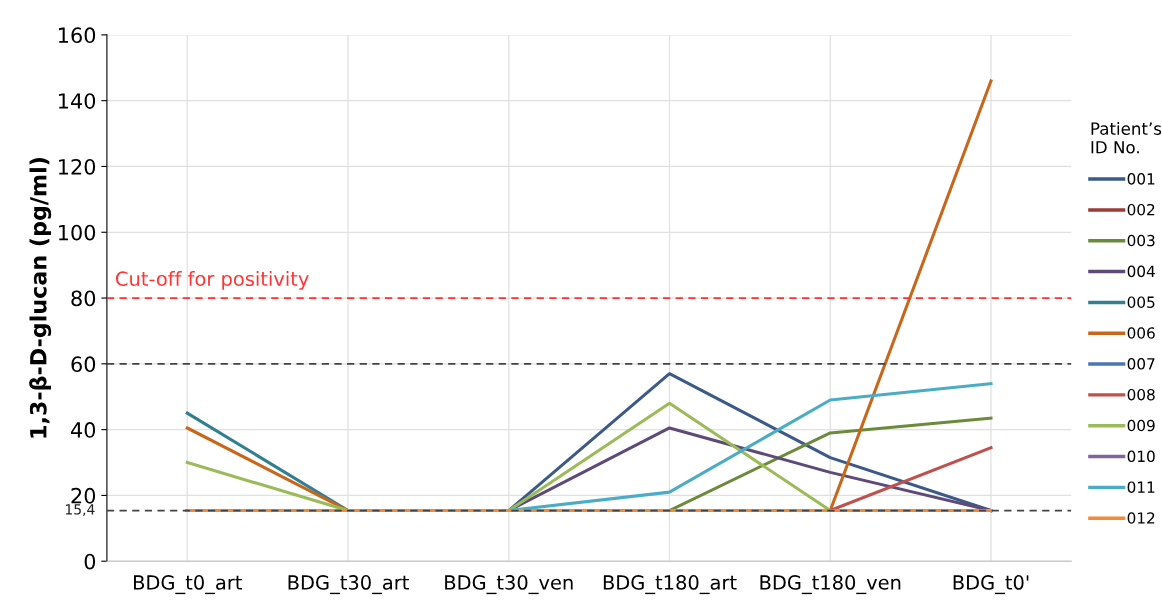 This screenshot has height=612, width=1162. Describe the element at coordinates (1141, 179) in the screenshot. I see `legend-label: 001` at that location.